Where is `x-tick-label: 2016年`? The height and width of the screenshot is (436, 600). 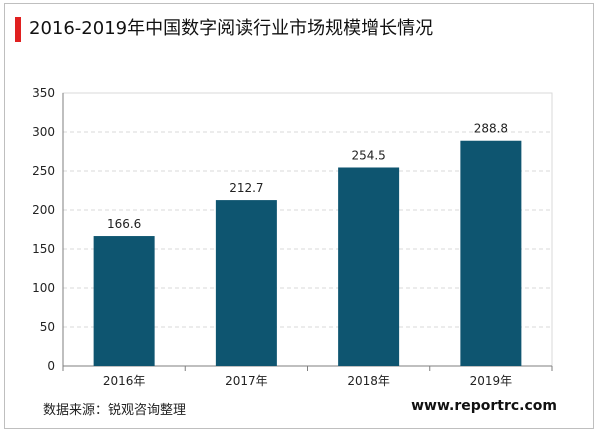 x-tick-label: 2016年 is located at coordinates (124, 381).